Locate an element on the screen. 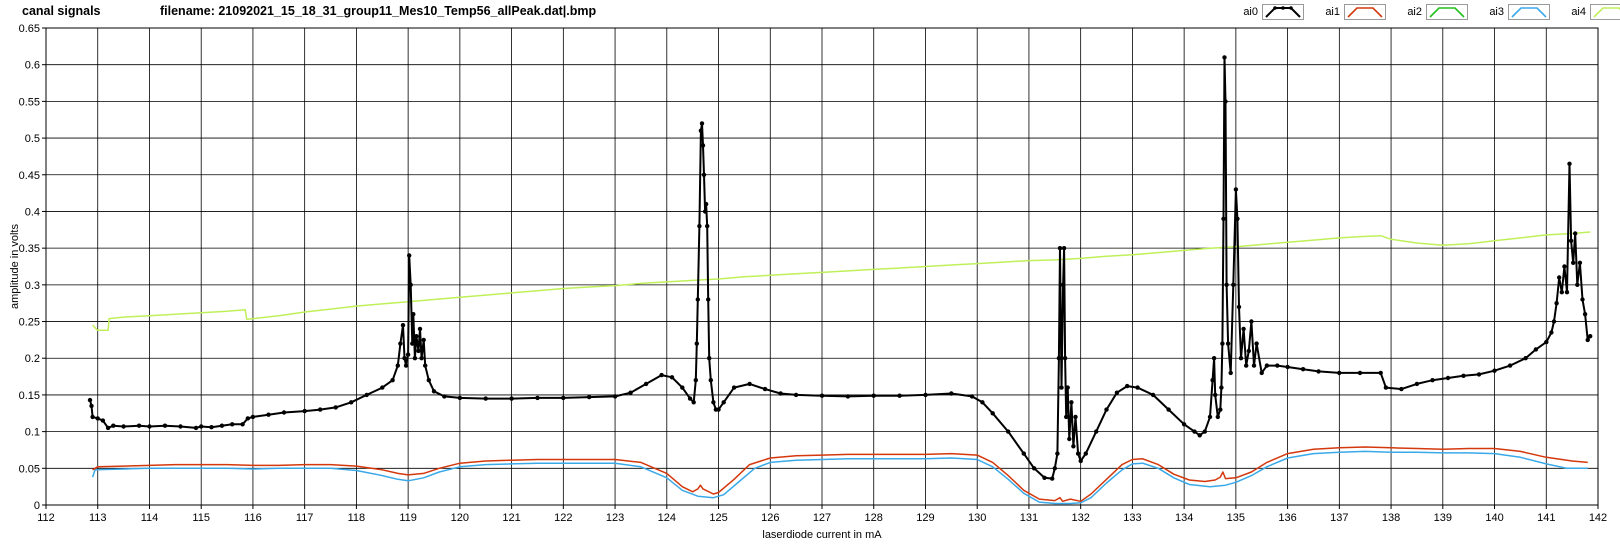  x-tick-label: 138 is located at coordinates (1391, 518).